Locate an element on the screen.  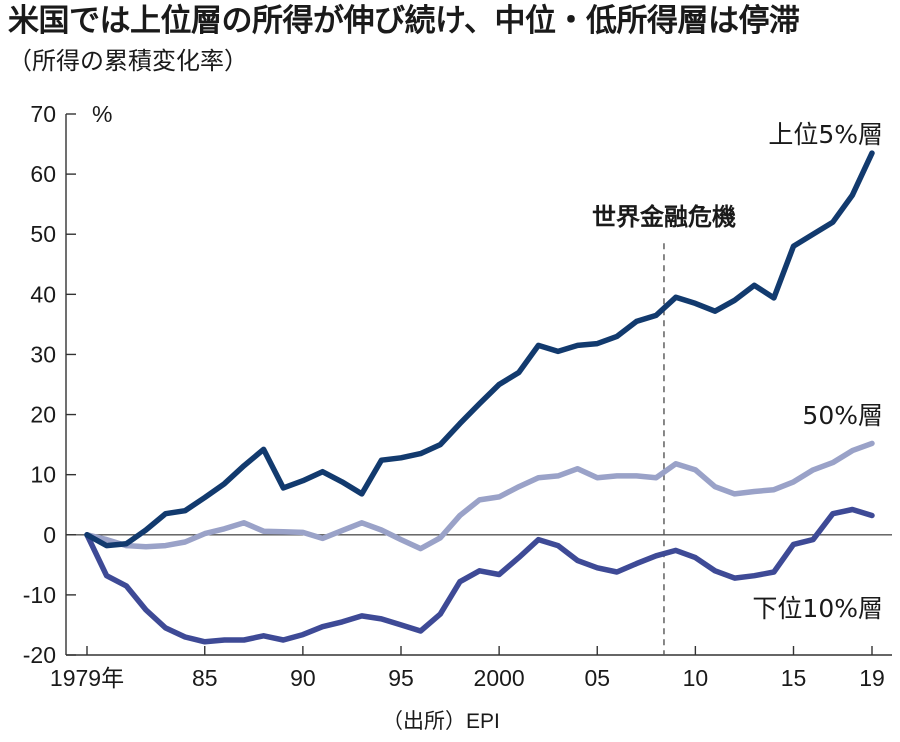
x-tick-label: 95 is located at coordinates (401, 678).